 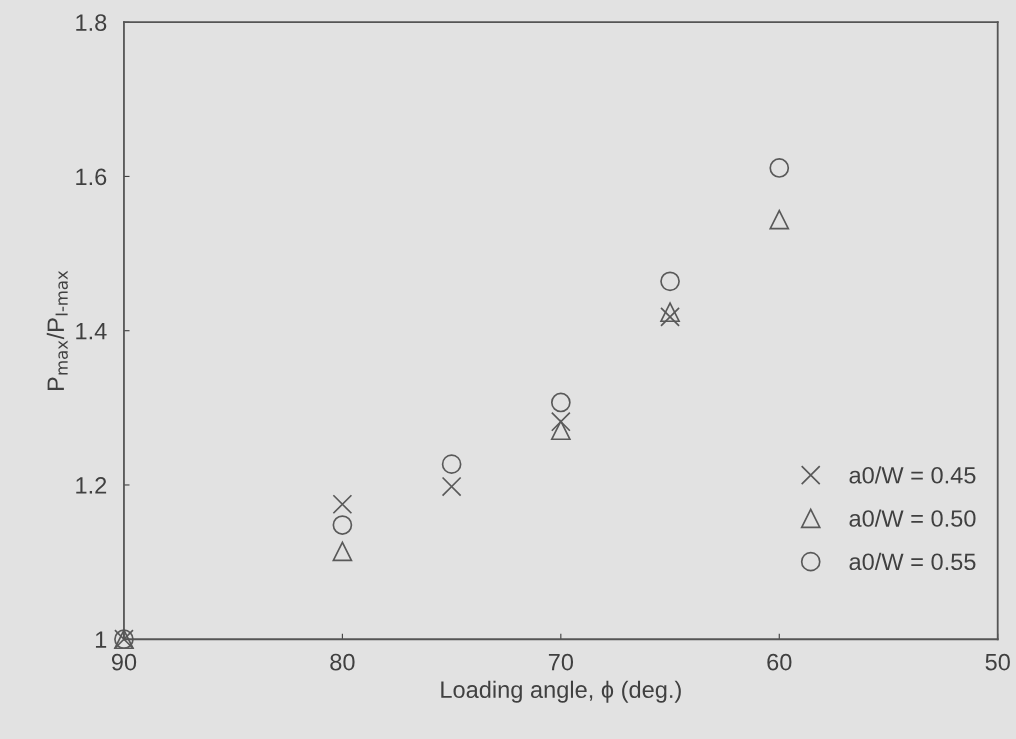 What do you see at coordinates (561, 662) in the screenshot?
I see `x-tick-label: 70` at bounding box center [561, 662].